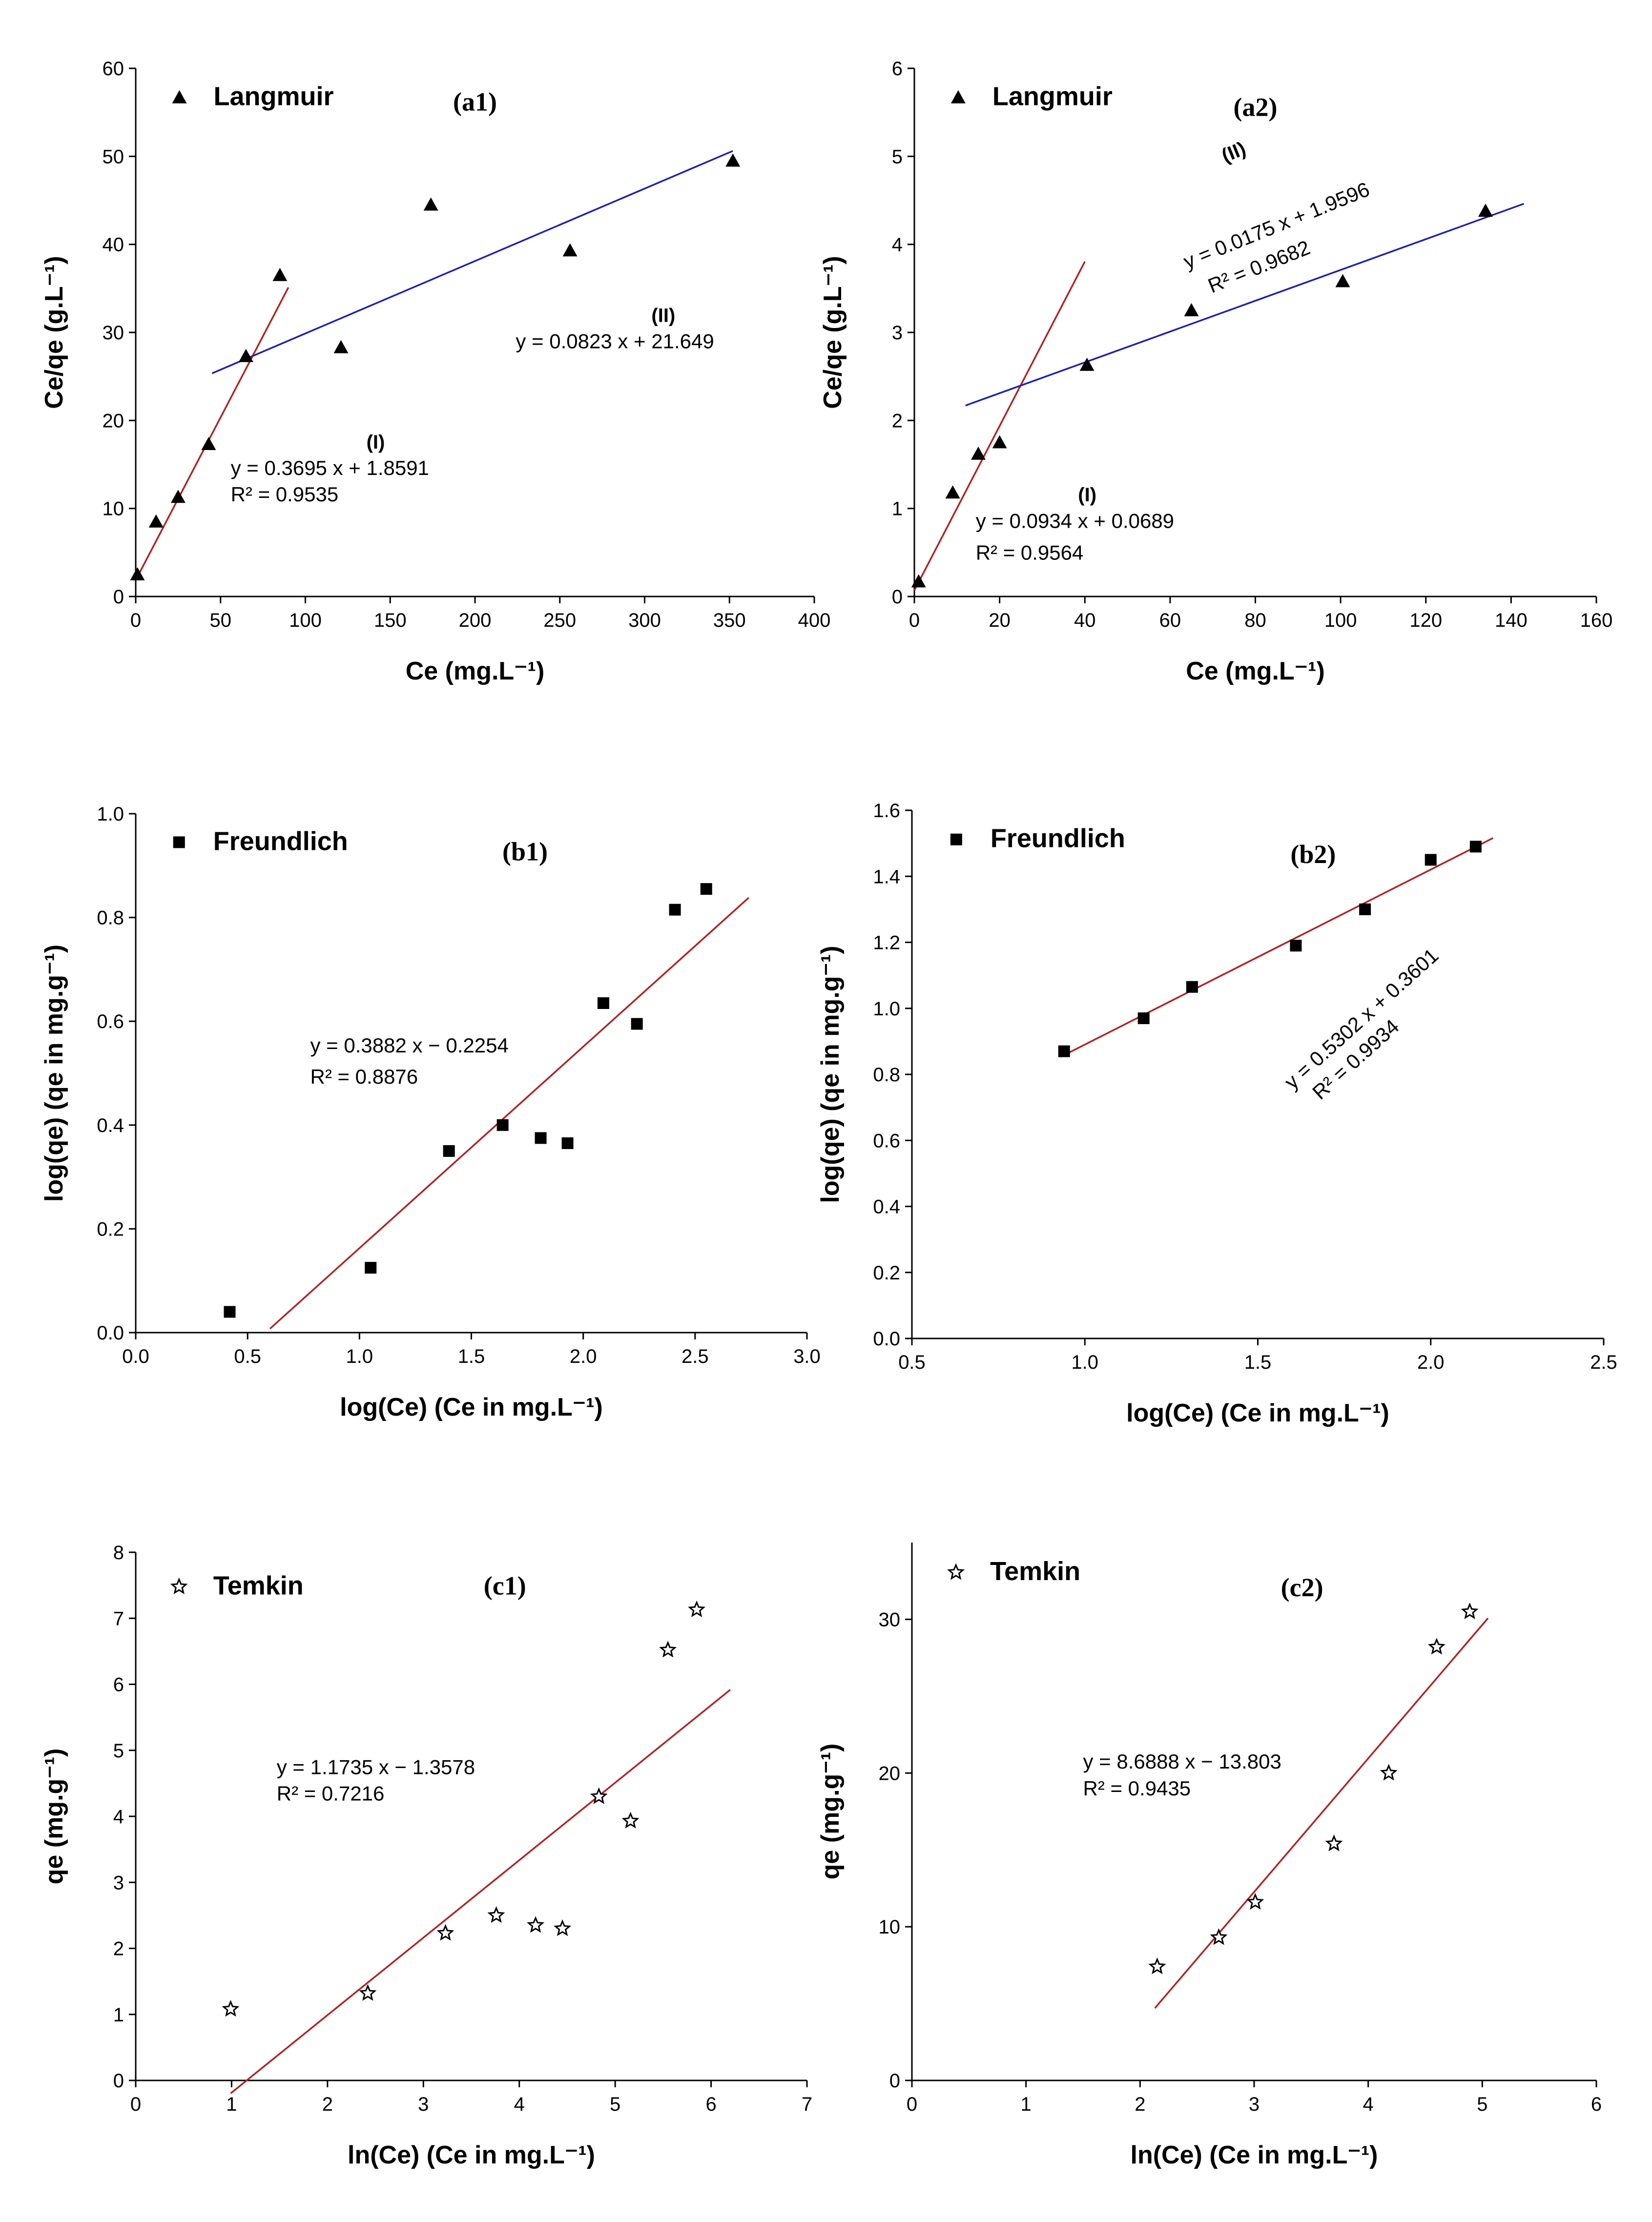 The image size is (1652, 2222). What do you see at coordinates (54, 1073) in the screenshot?
I see `y-axis-label: log(qe) (qe in mg.g⁻¹)` at bounding box center [54, 1073].